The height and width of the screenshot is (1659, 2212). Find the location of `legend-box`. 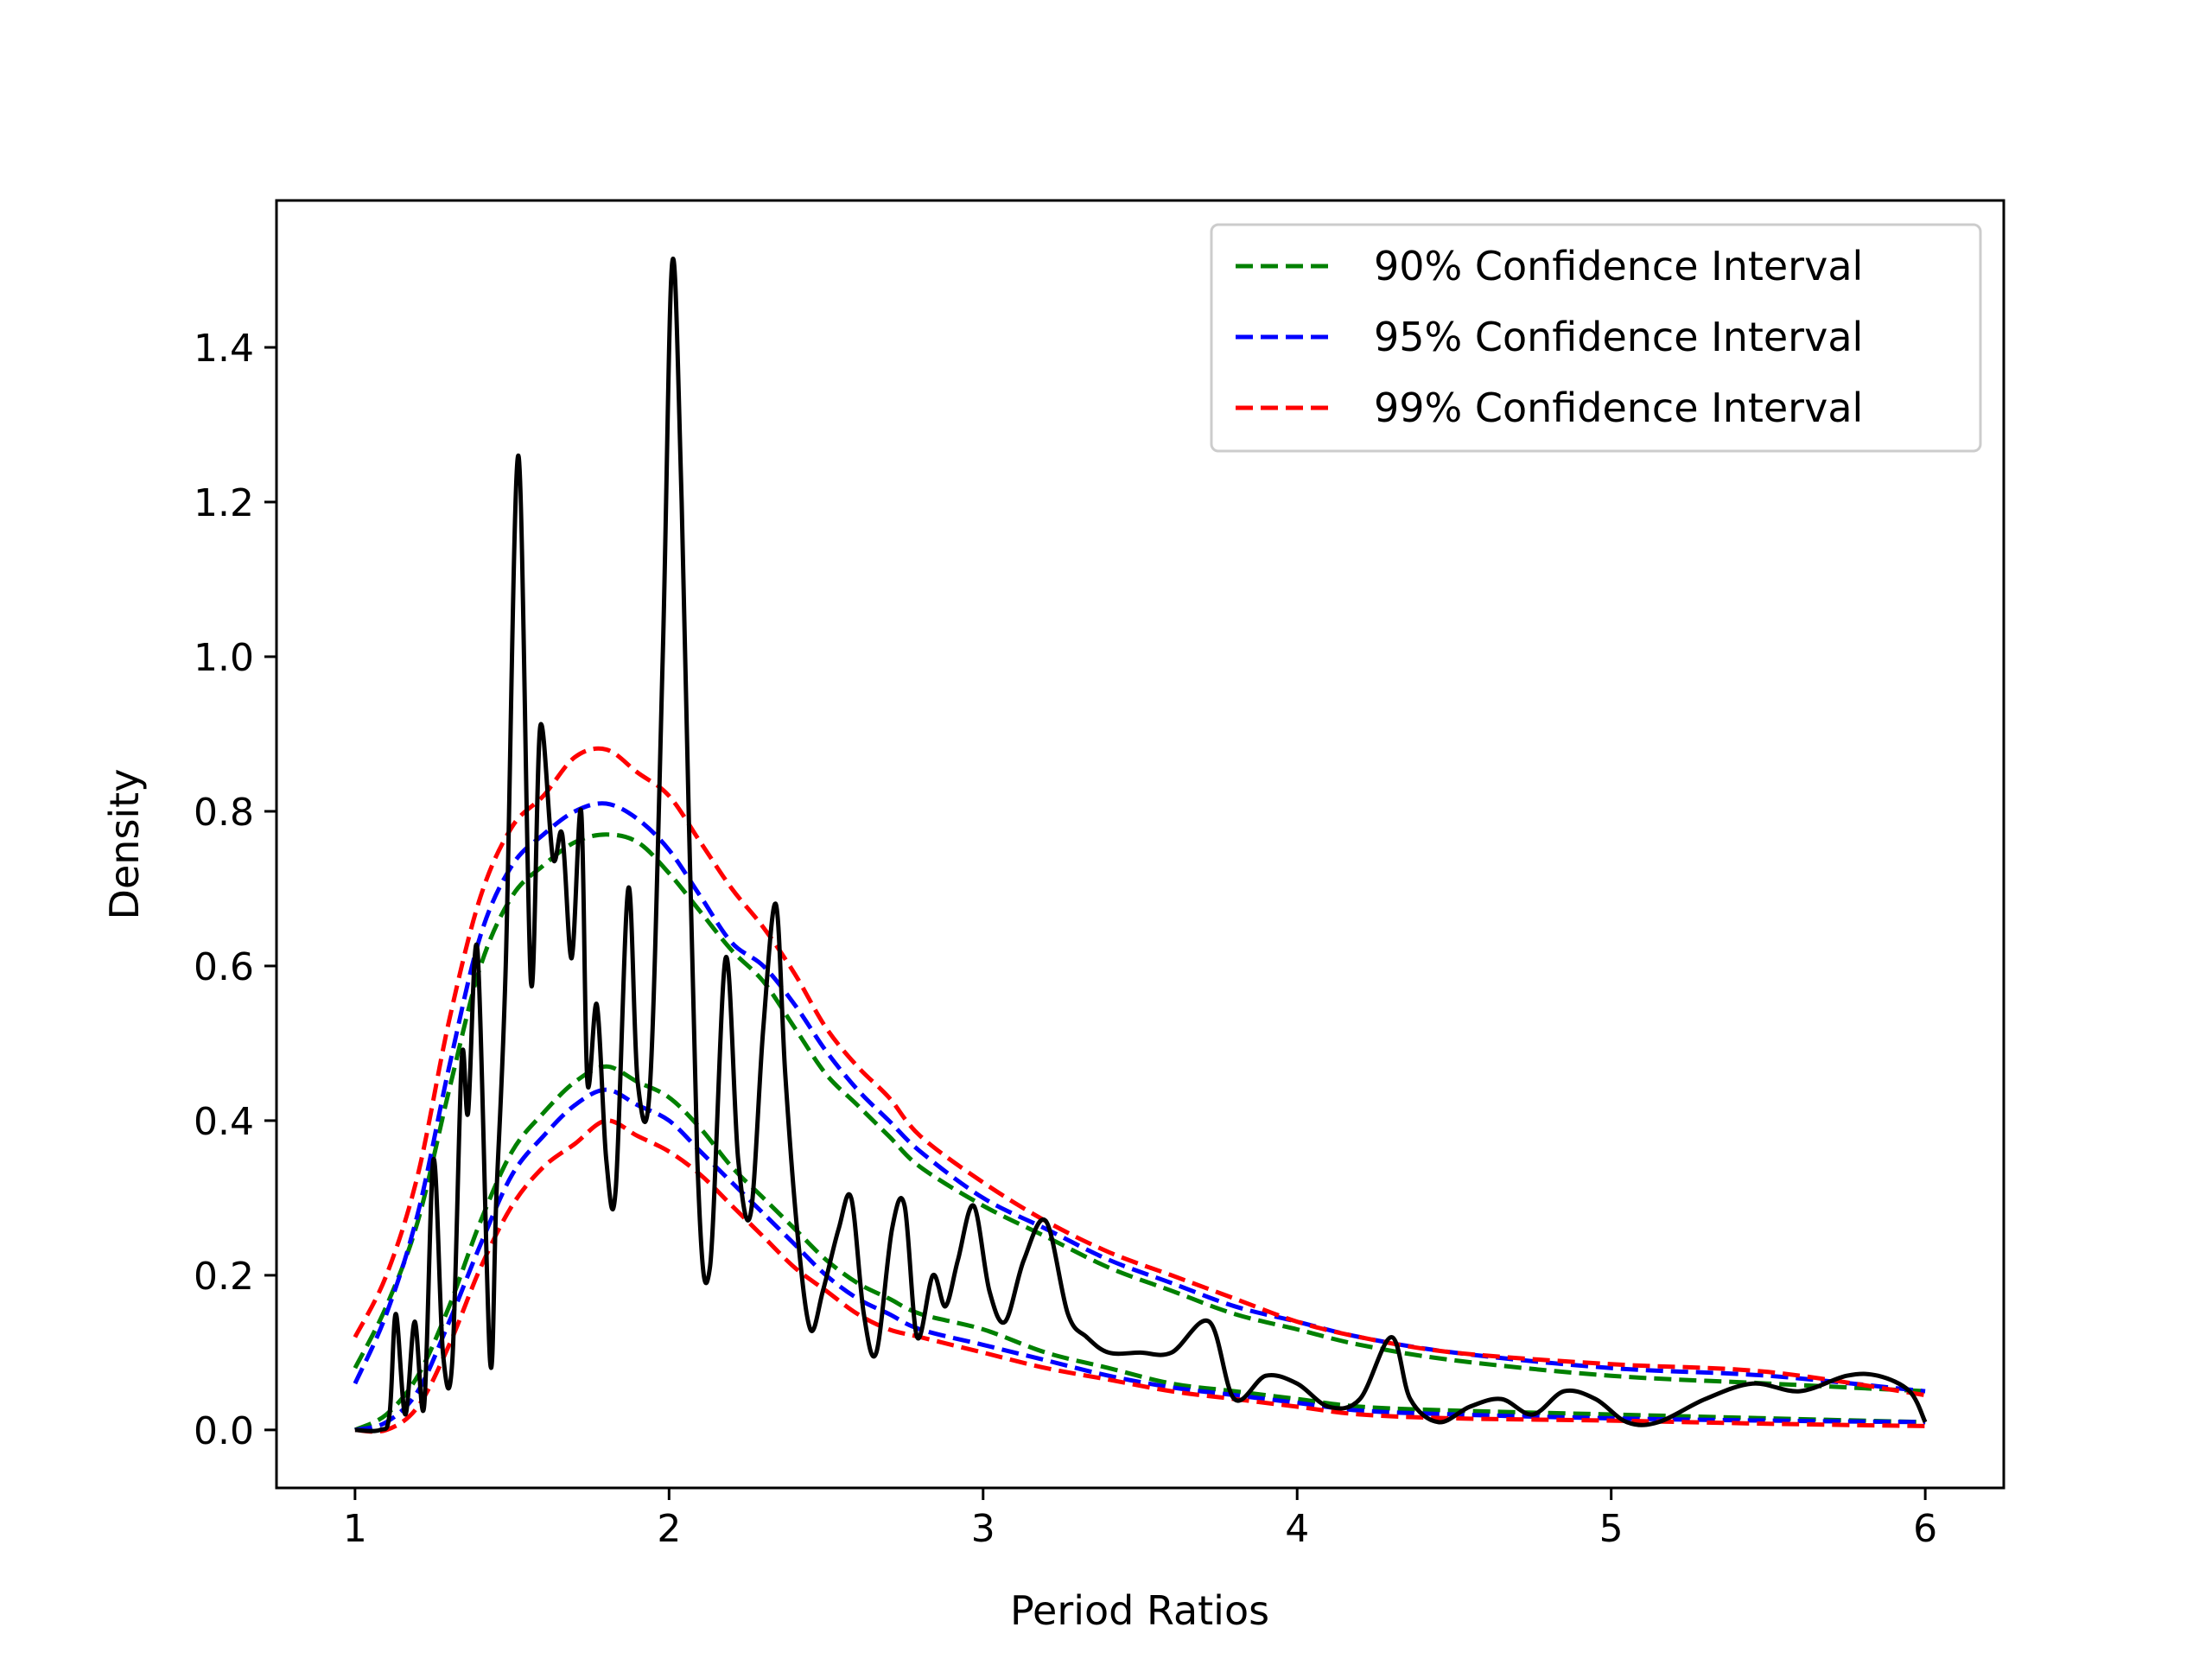

legend-box is located at coordinates (1596, 338).